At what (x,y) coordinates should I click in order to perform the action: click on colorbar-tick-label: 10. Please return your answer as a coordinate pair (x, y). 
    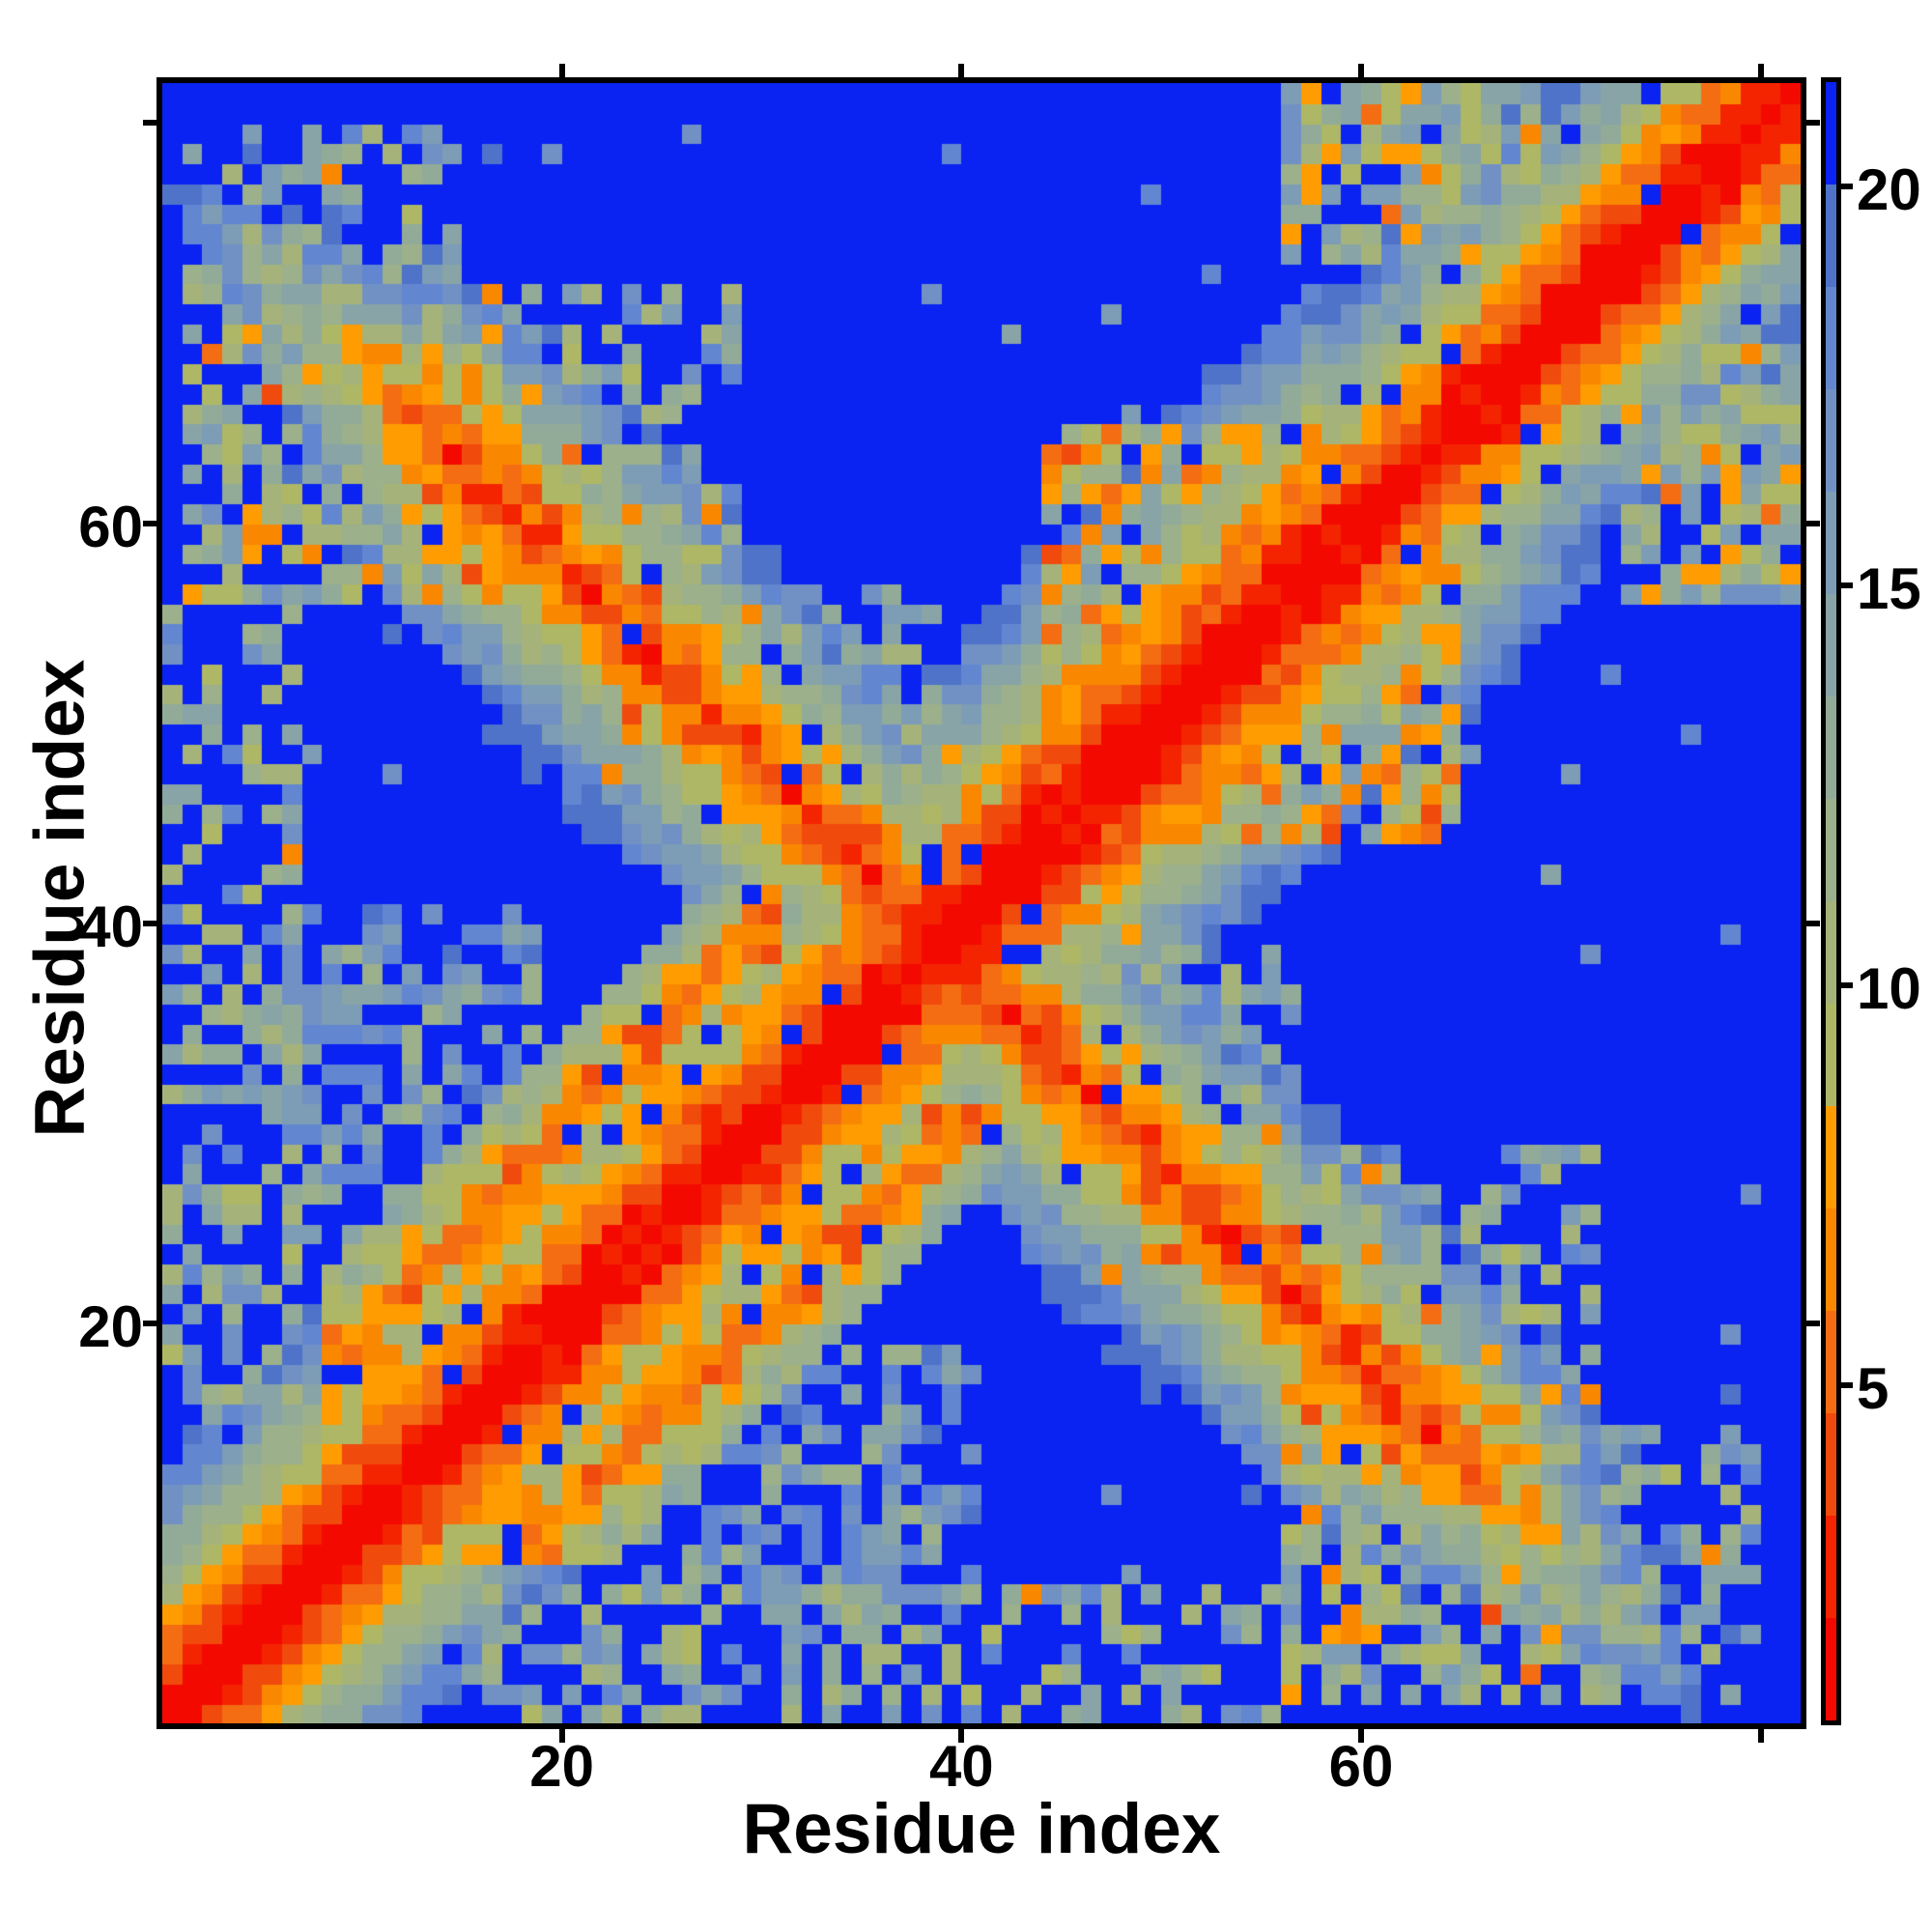
    Looking at the image, I should click on (1889, 988).